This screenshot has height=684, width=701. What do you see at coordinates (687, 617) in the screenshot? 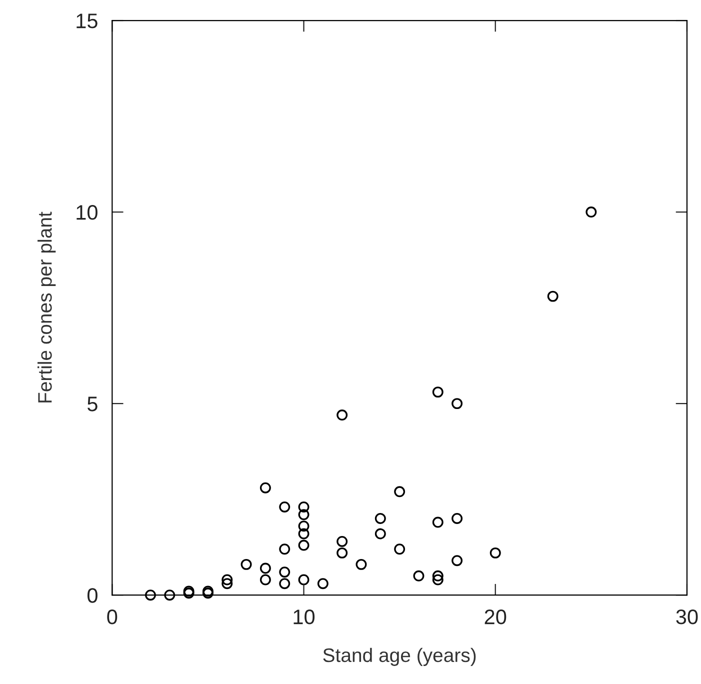
I see `x-tick-label: 30` at bounding box center [687, 617].